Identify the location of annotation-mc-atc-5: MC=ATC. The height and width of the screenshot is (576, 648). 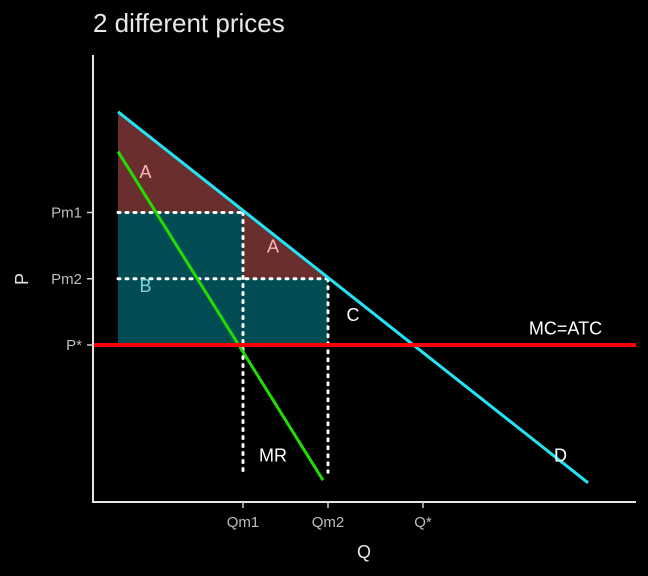
(565, 328).